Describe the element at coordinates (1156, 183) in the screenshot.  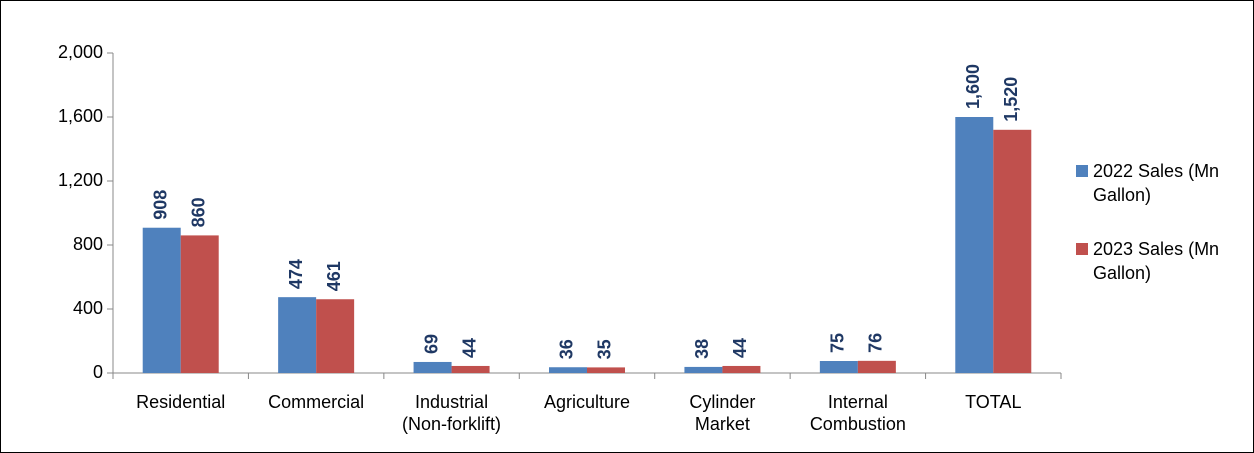
I see `legend-label: 2022 Sales (Mn Gallon)` at that location.